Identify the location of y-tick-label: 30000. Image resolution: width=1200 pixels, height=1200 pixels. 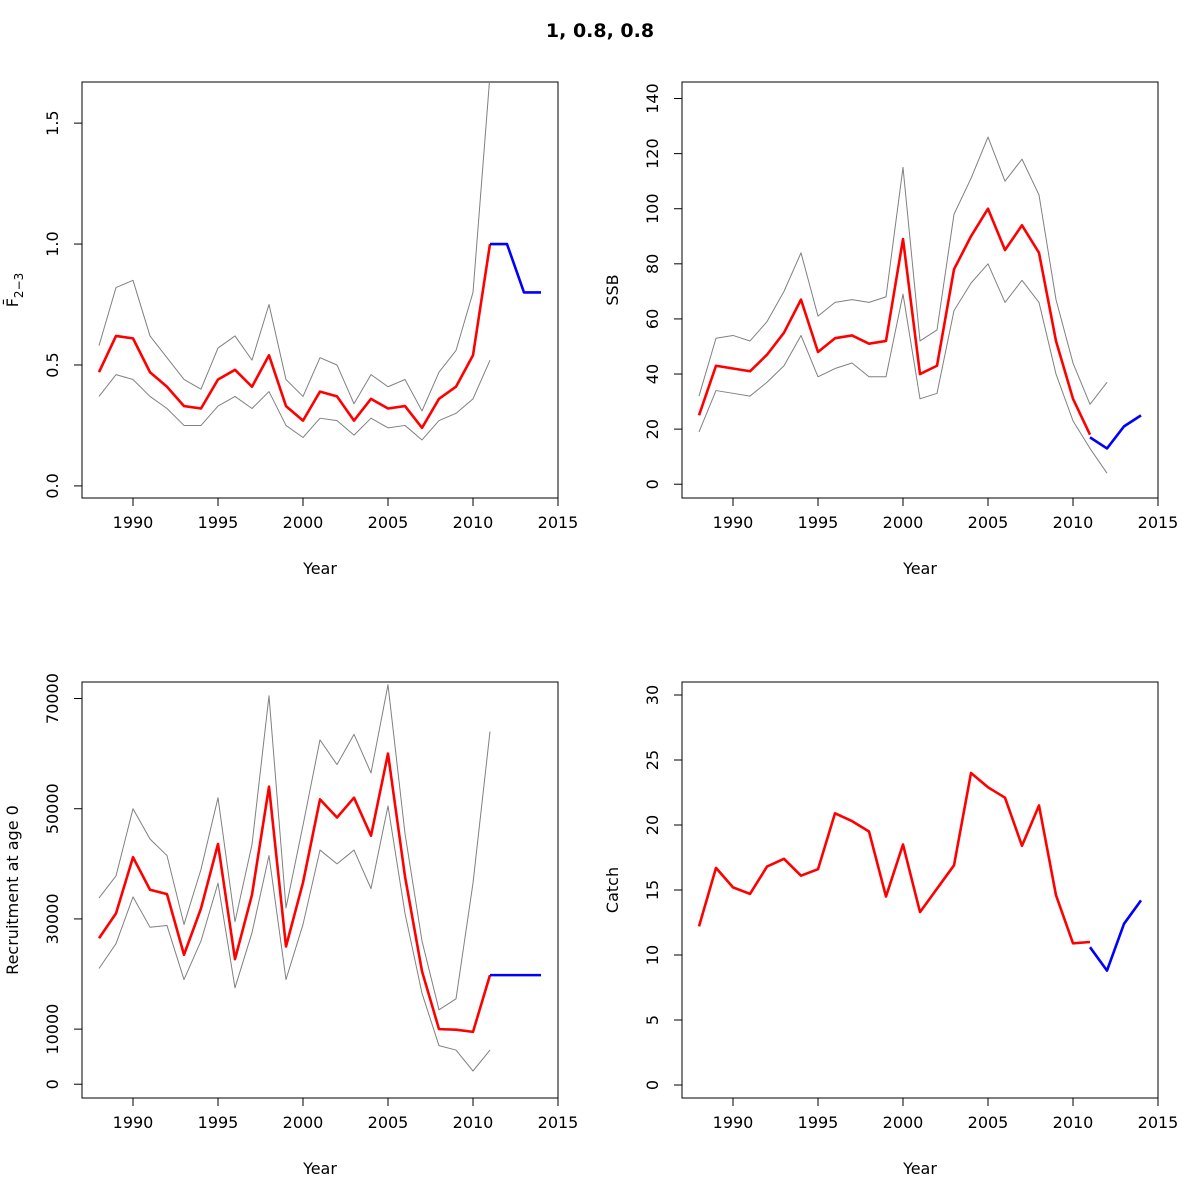
(52, 918).